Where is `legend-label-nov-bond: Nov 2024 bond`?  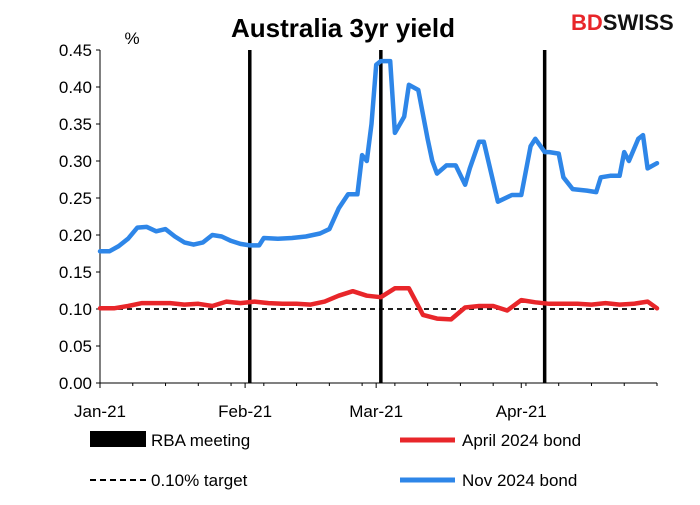 legend-label-nov-bond: Nov 2024 bond is located at coordinates (519, 480).